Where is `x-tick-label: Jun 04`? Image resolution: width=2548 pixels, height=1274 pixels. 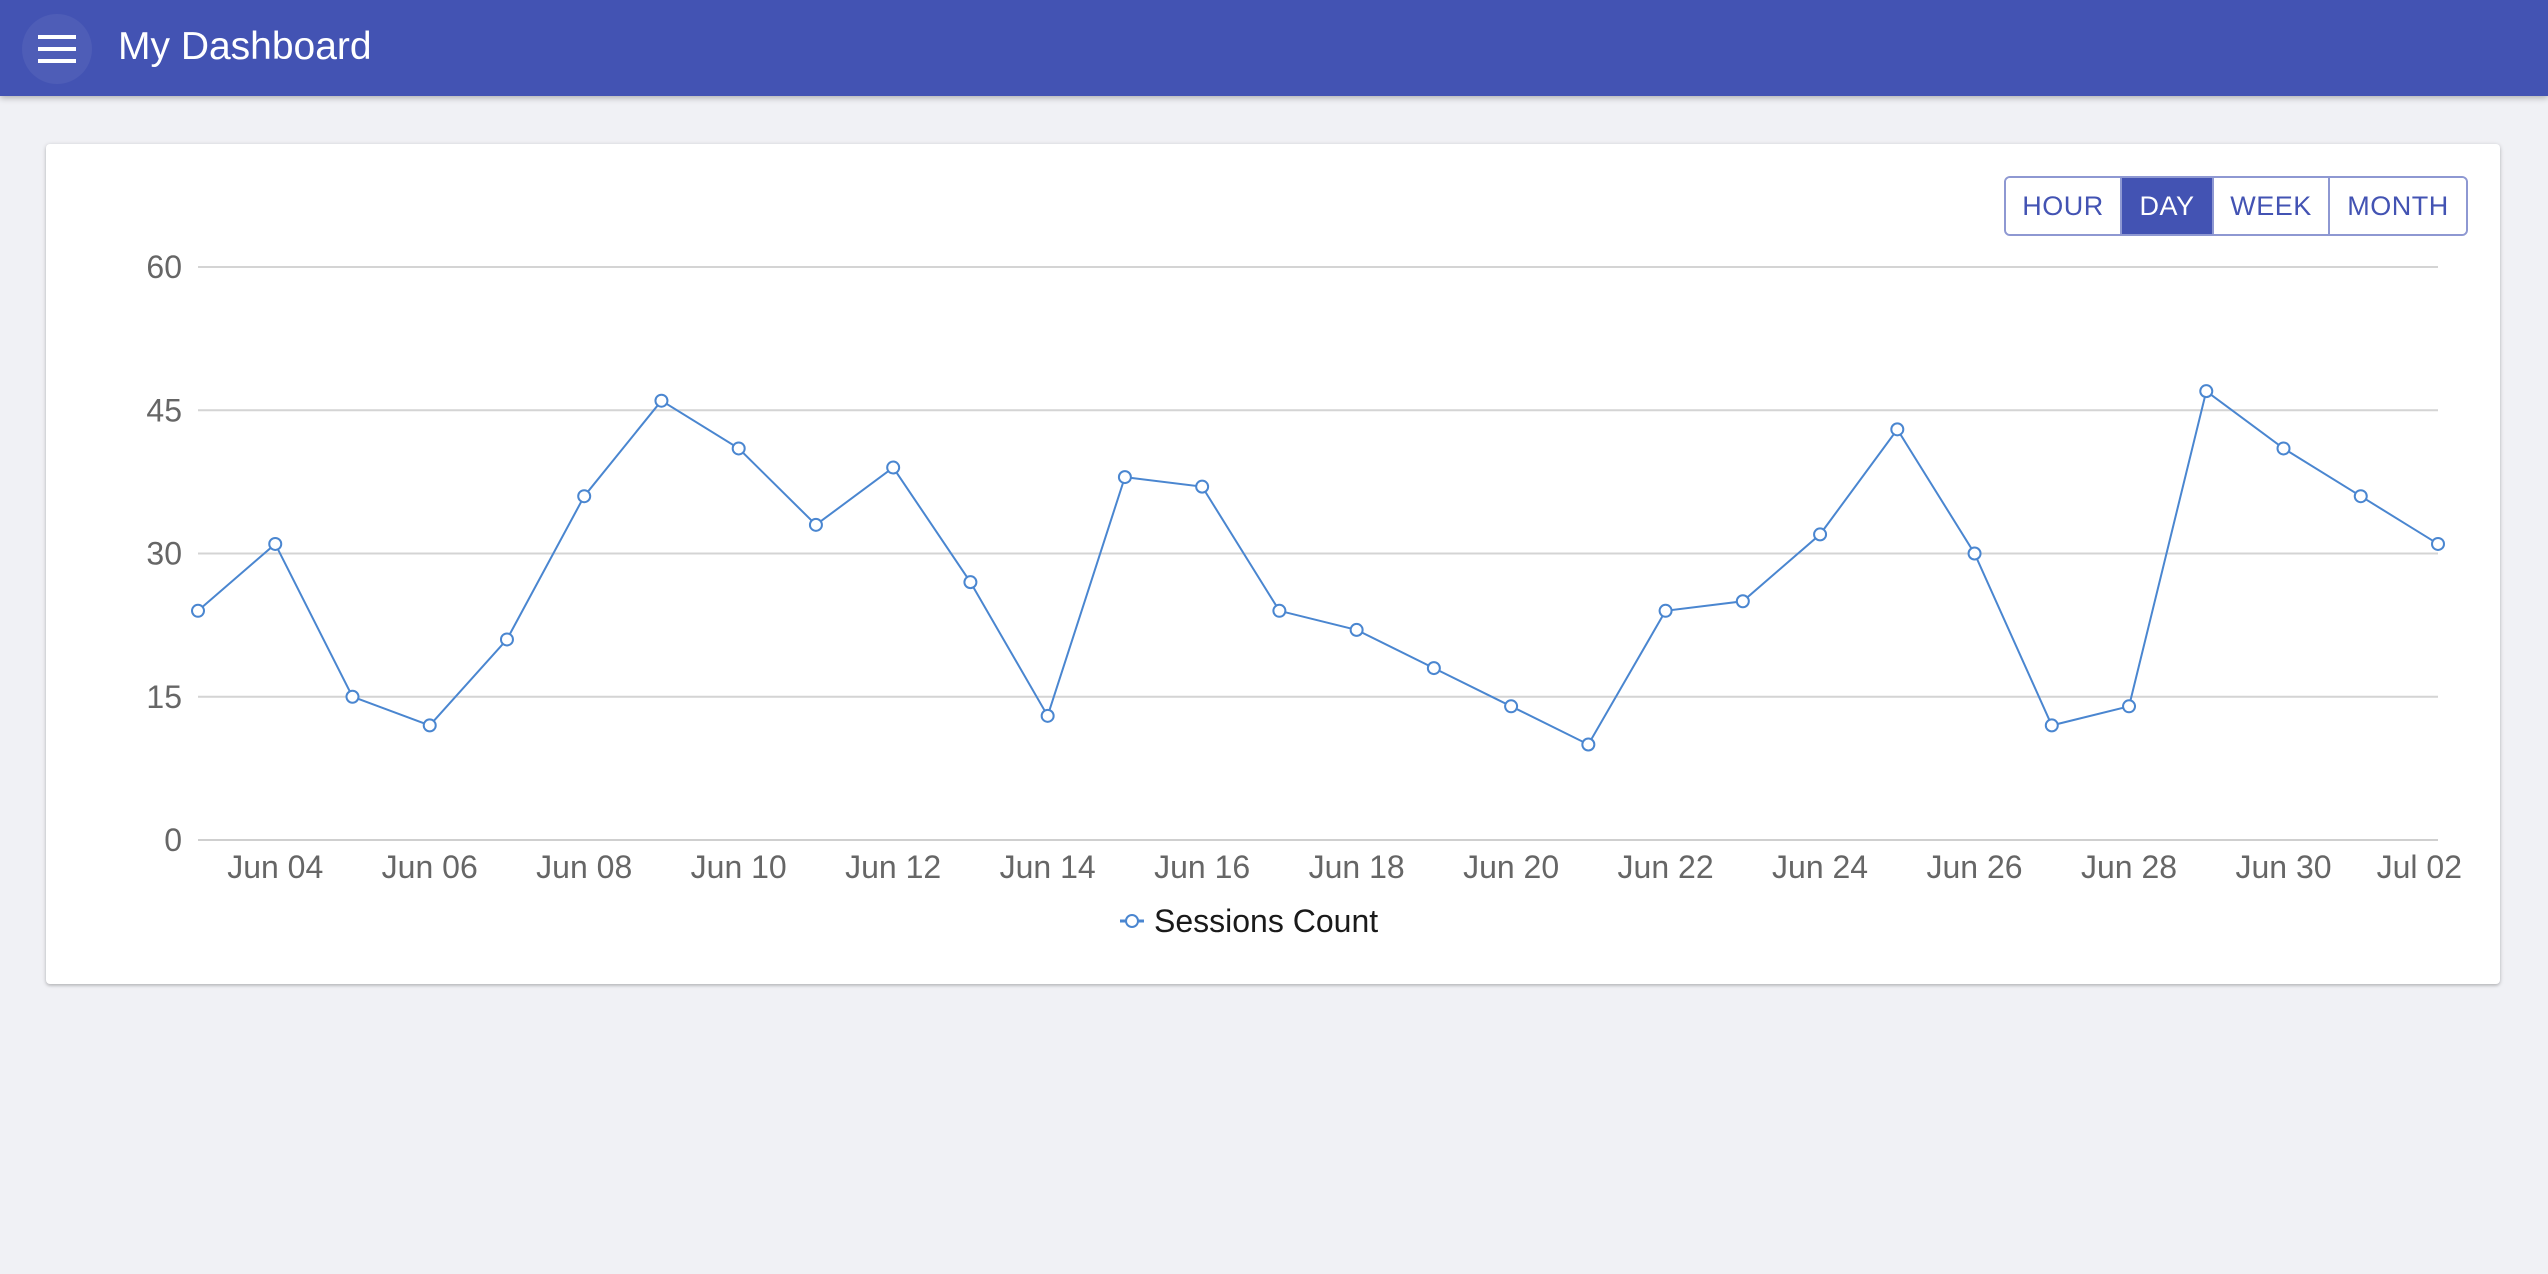
x-tick-label: Jun 04 is located at coordinates (275, 867).